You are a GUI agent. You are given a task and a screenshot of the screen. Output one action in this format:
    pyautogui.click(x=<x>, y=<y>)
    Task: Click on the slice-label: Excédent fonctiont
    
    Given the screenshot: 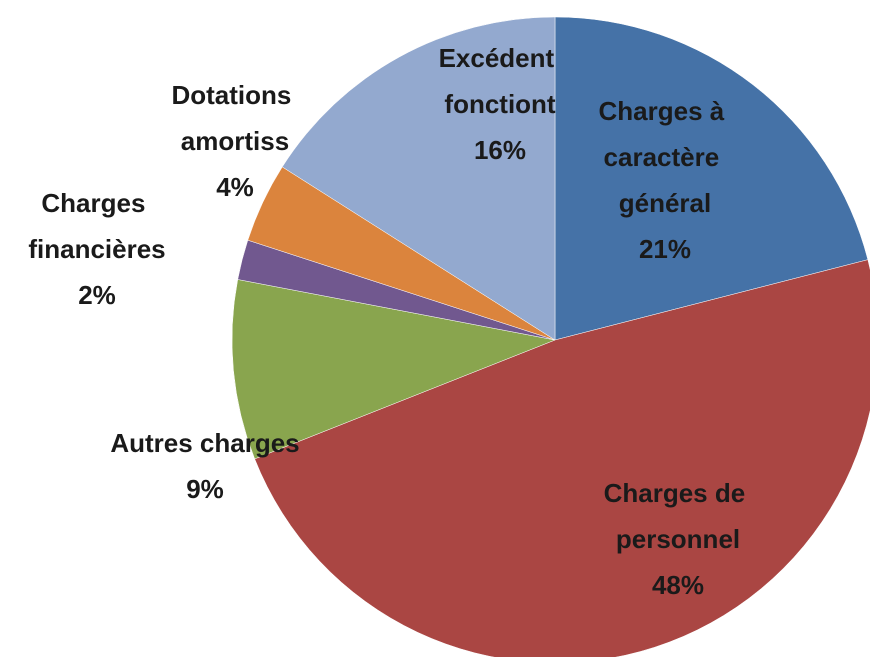 What is the action you would take?
    pyautogui.click(x=500, y=81)
    